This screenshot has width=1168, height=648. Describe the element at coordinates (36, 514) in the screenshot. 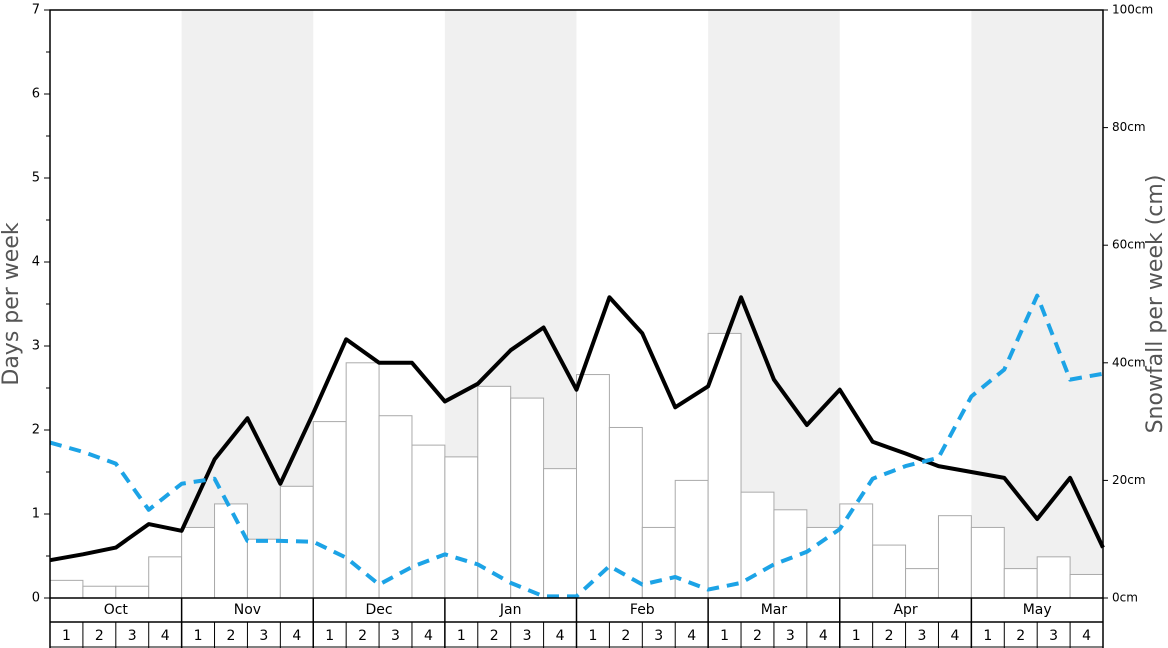

I see `y-tick-label: 1` at that location.